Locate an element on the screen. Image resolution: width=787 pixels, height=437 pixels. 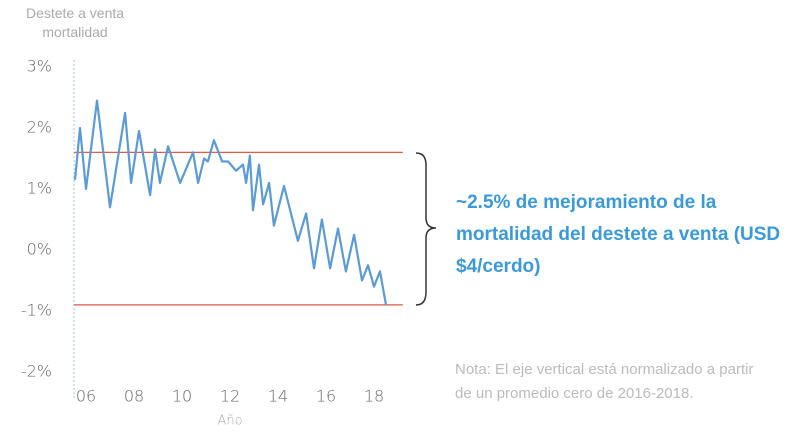
y-tick-label: -2% is located at coordinates (36, 371).